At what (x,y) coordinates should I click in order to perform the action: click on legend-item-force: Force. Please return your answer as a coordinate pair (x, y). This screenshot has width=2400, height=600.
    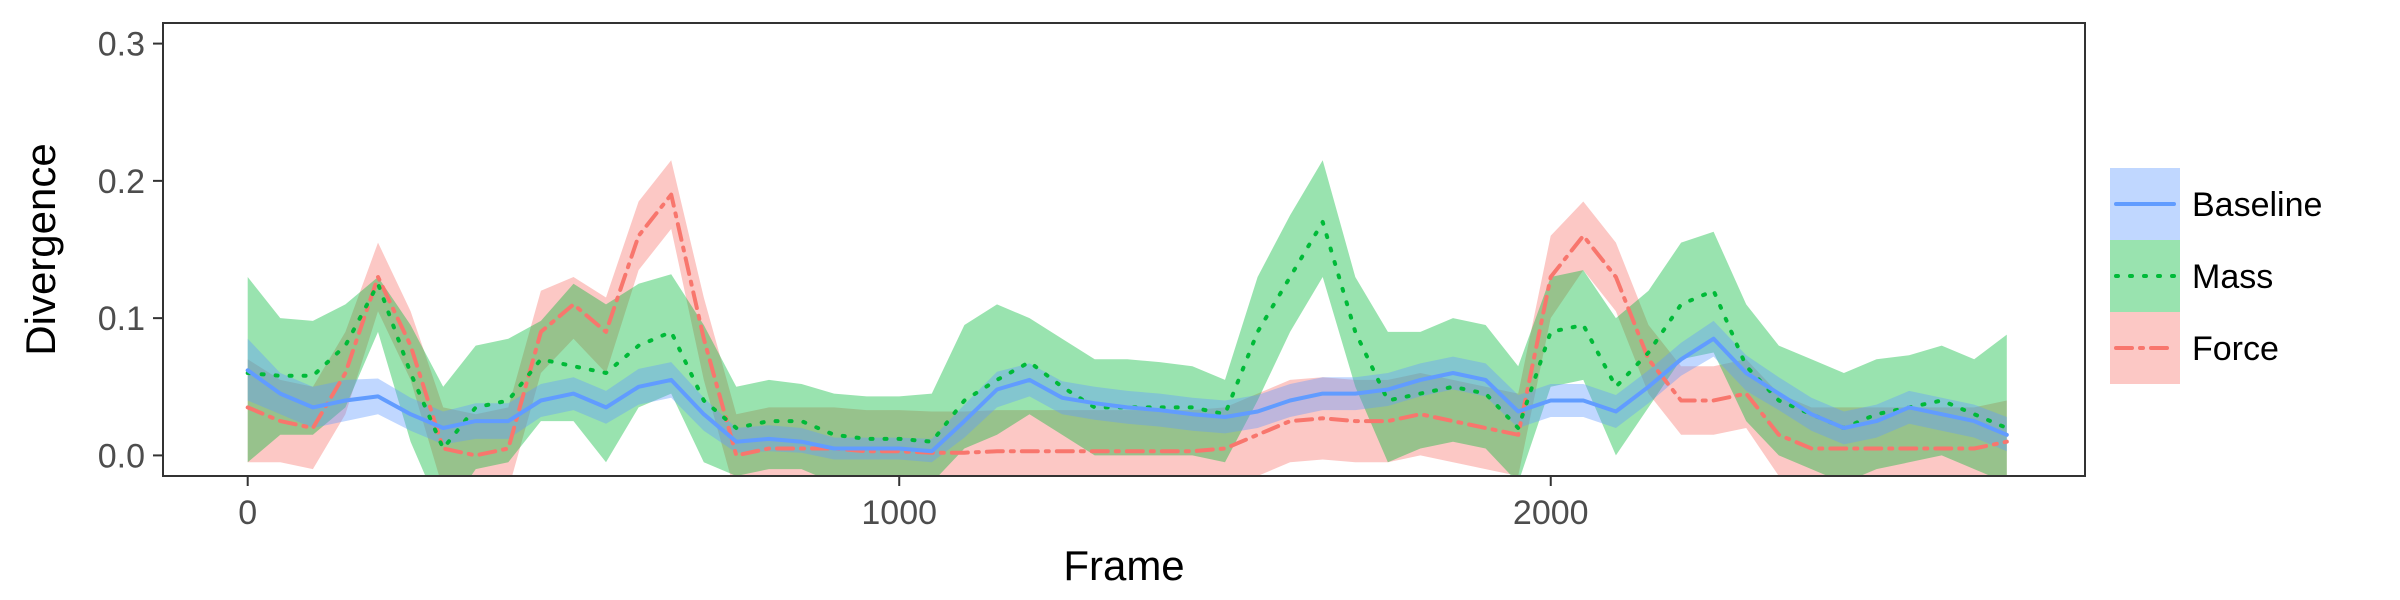
    Looking at the image, I should click on (2194, 348).